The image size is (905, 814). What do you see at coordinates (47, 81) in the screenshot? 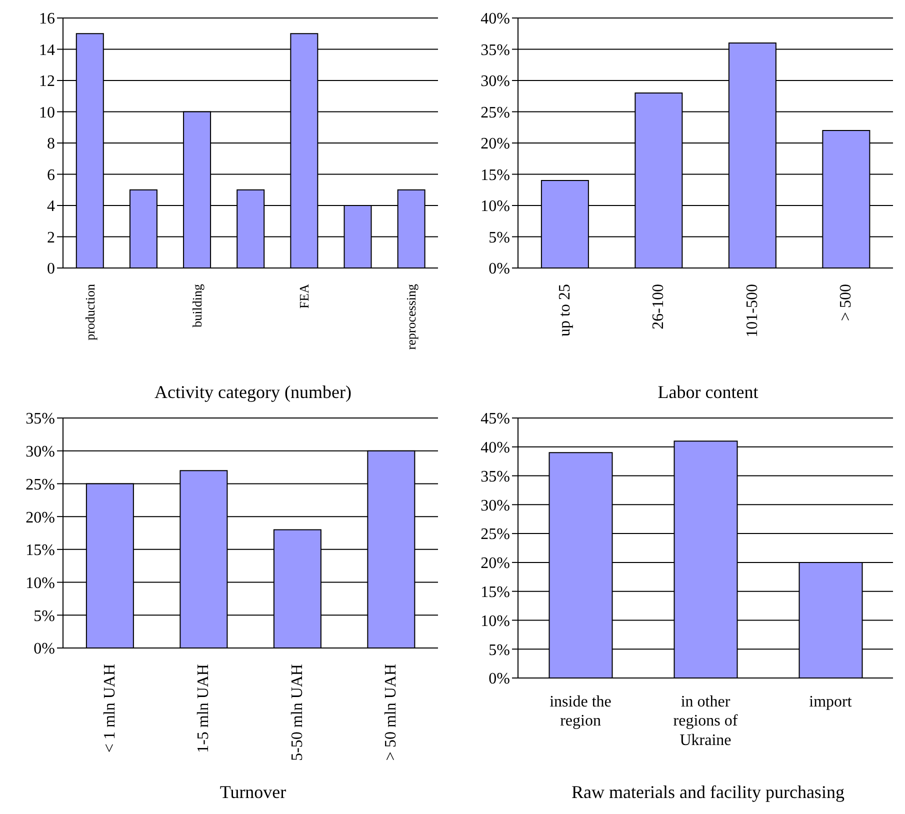
I see `y-tick-label: 12` at bounding box center [47, 81].